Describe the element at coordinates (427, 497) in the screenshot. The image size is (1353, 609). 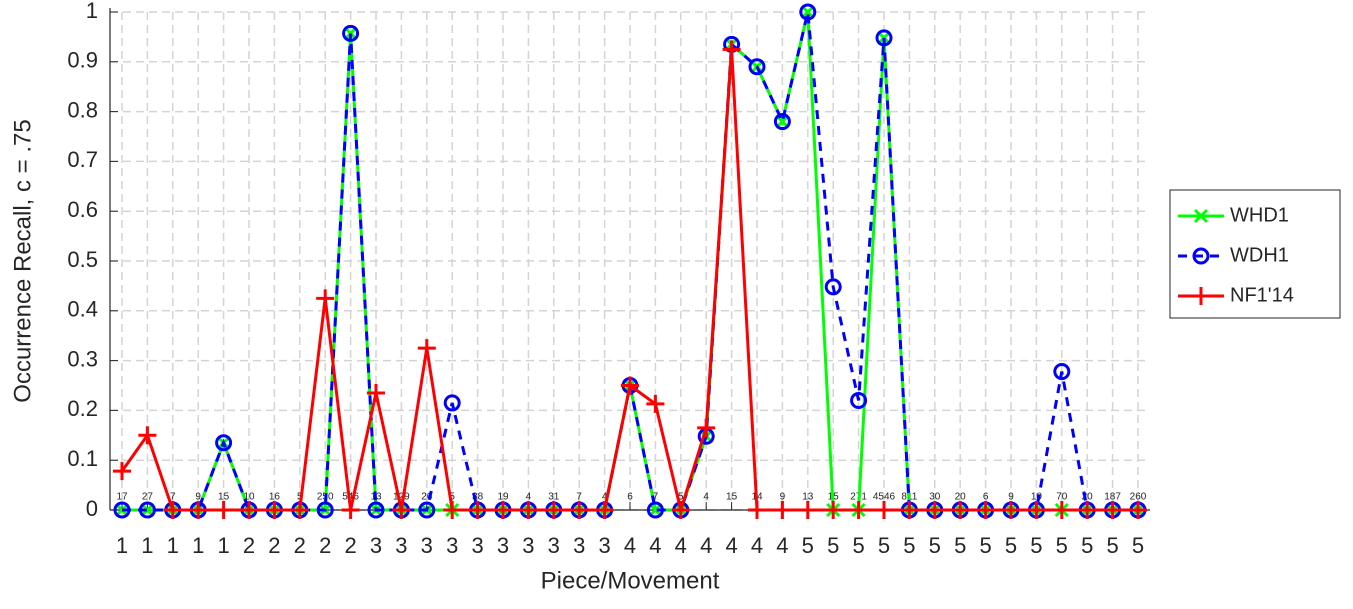
I see `point-label: 26` at that location.